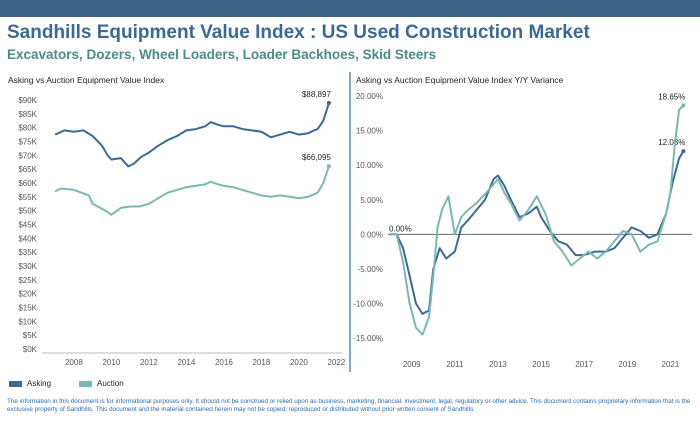  I want to click on left-y-tick-label: $90K, so click(27, 100).